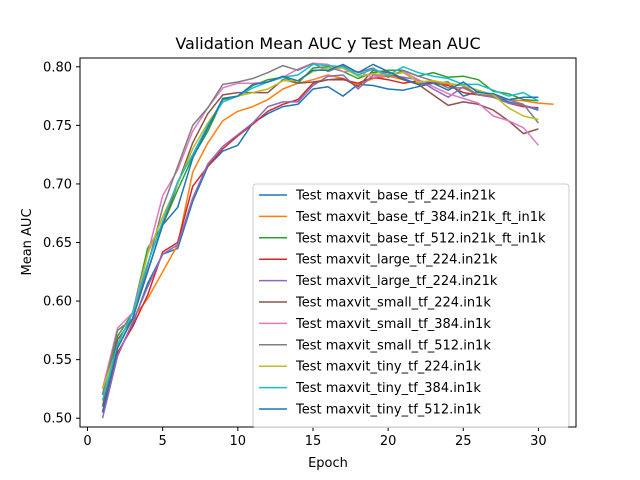  I want to click on y-tick-label: 0.65, so click(57, 243).